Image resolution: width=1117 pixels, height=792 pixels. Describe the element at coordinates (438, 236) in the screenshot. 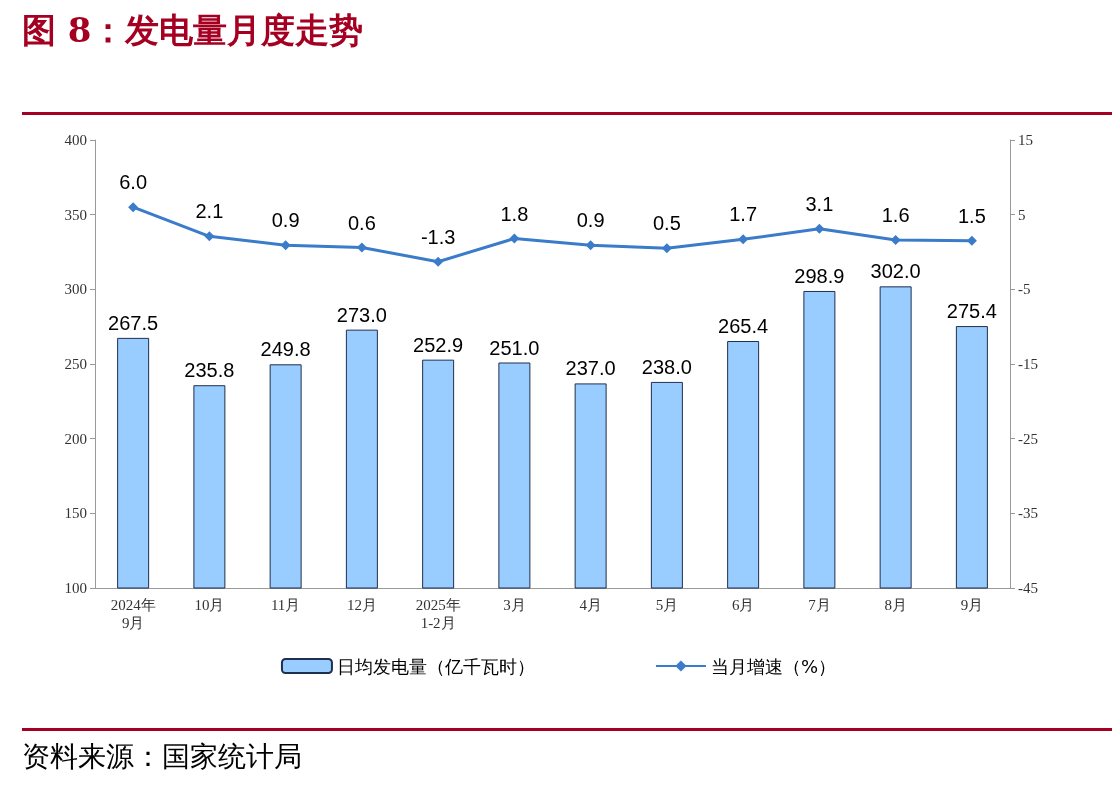

I see `data-label: -1.3` at that location.